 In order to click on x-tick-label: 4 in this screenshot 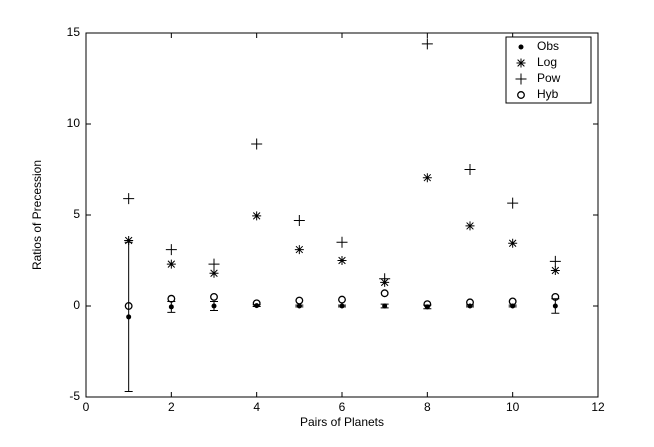, I will do `click(256, 407)`.